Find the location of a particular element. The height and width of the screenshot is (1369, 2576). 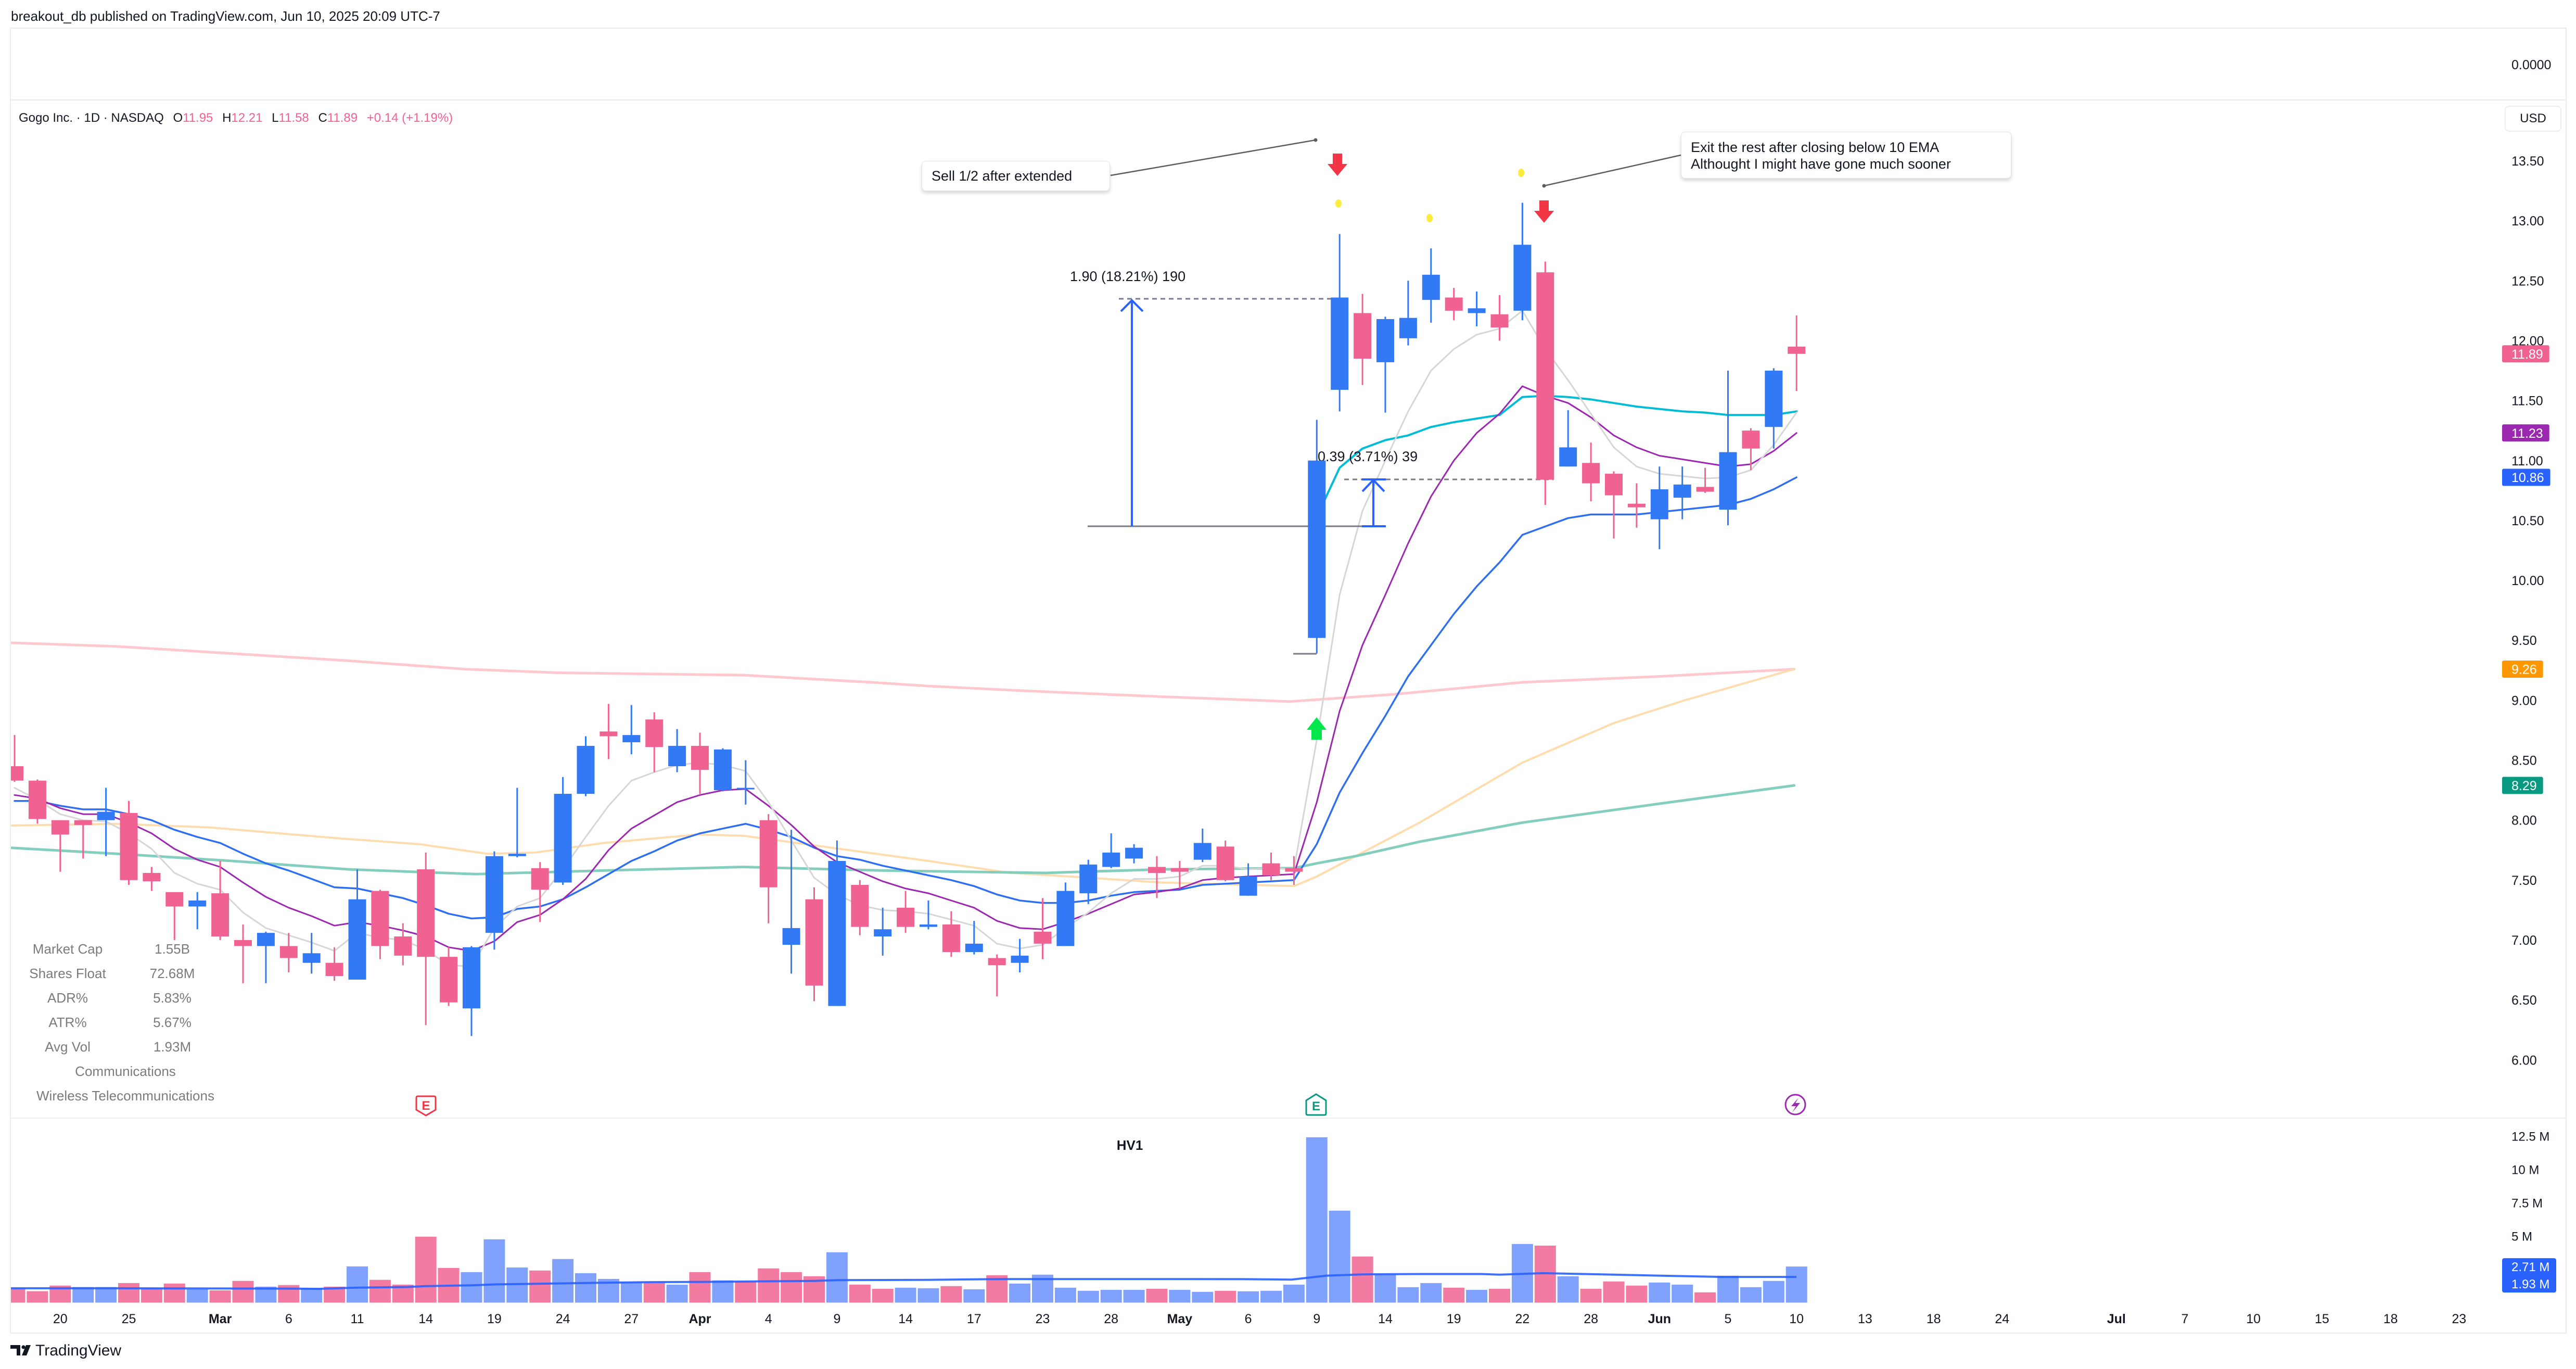

time-tick-label: Jul is located at coordinates (2116, 1319).